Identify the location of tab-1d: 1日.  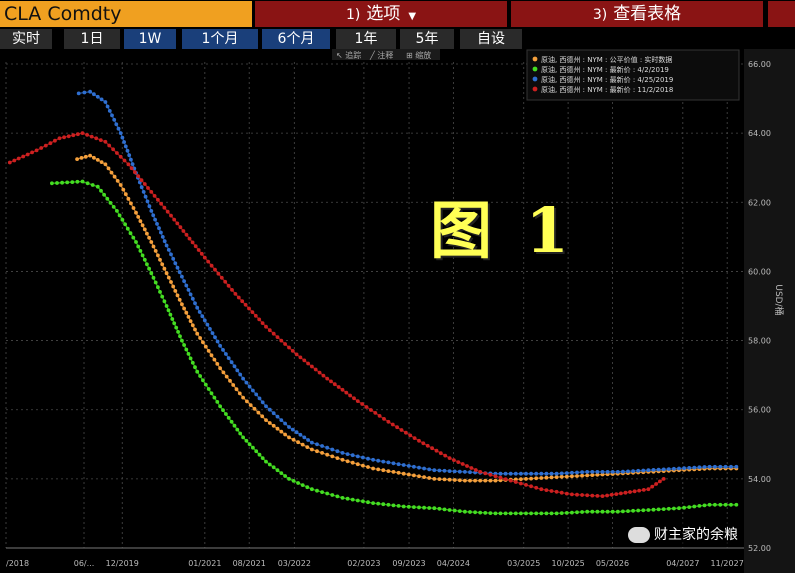
(92, 39).